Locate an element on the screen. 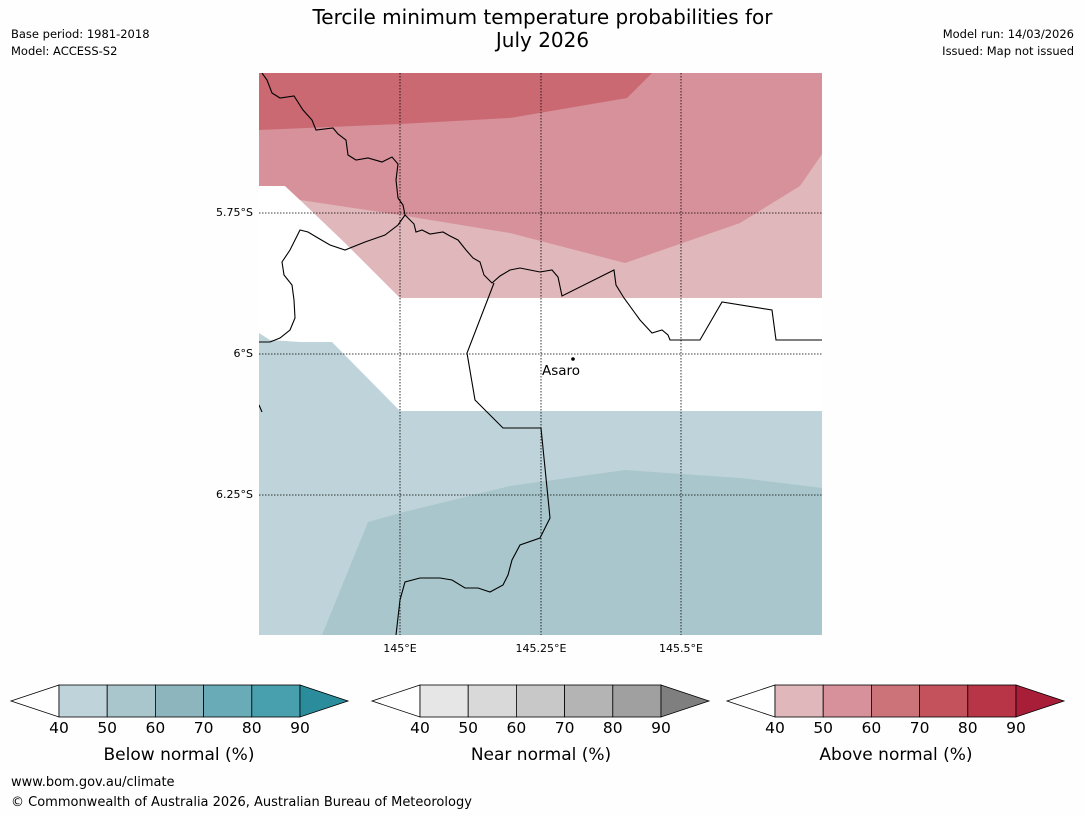  inland-boundary-path is located at coordinates (332, 313).